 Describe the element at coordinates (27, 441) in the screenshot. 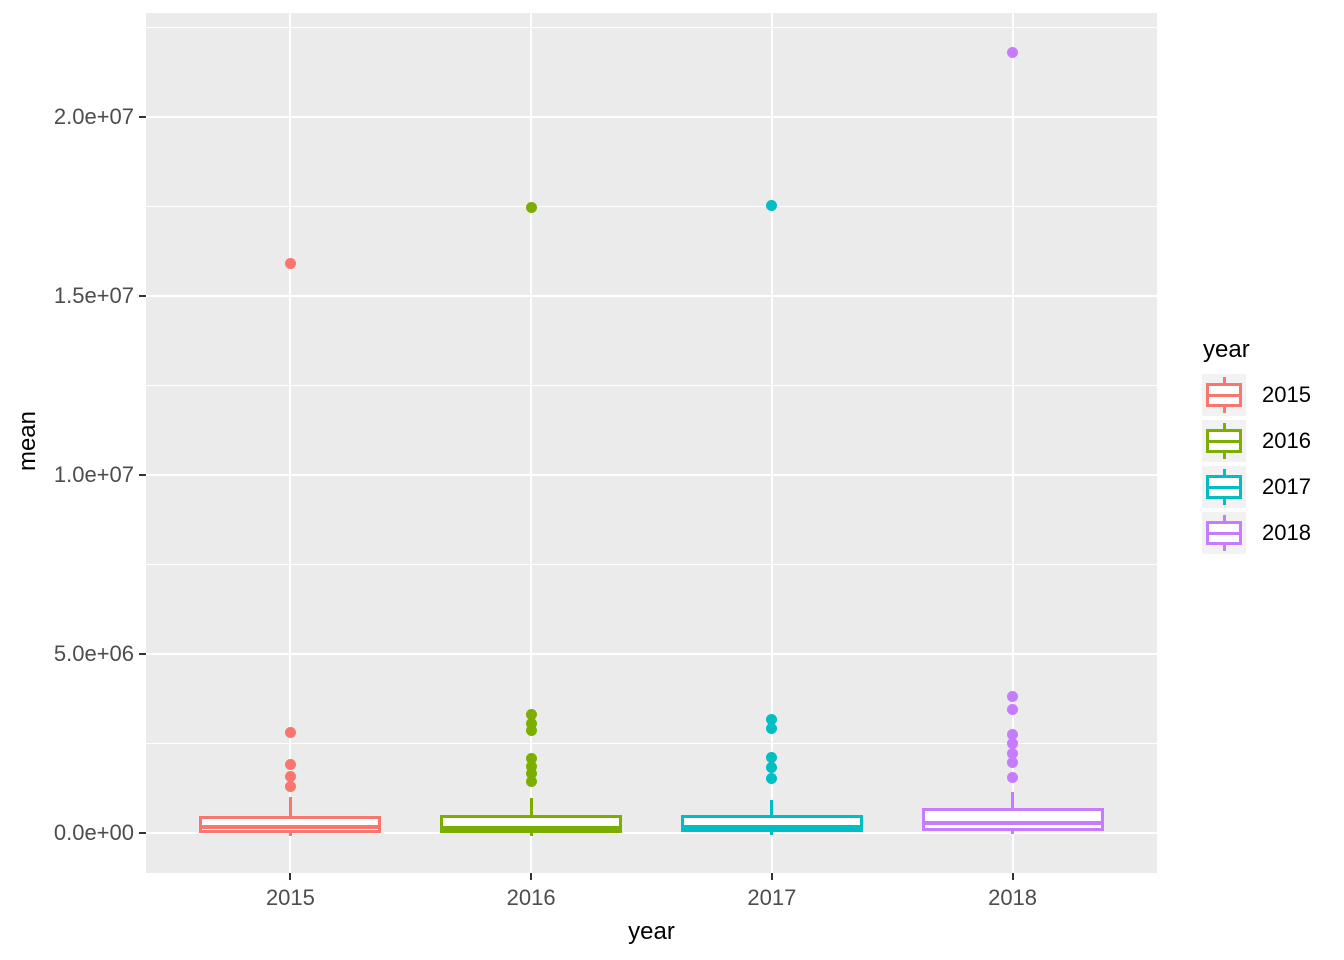

I see `y-axis-title: mean` at that location.